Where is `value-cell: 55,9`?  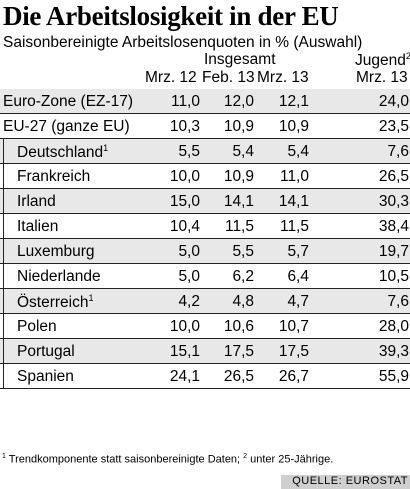
value-cell: 55,9 is located at coordinates (393, 376).